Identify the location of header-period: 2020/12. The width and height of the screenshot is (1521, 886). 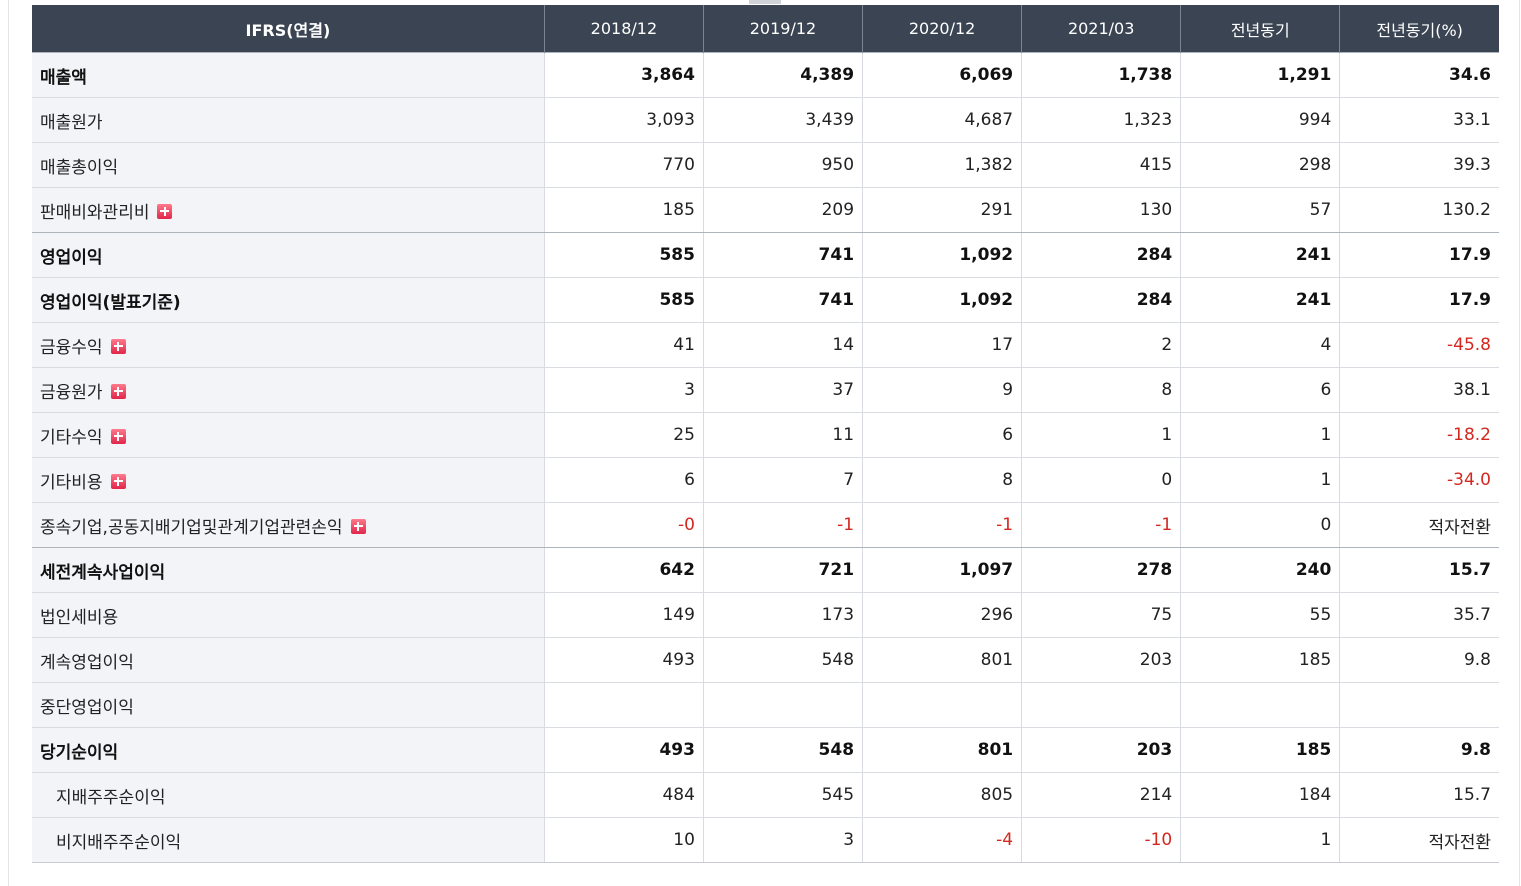
(942, 29).